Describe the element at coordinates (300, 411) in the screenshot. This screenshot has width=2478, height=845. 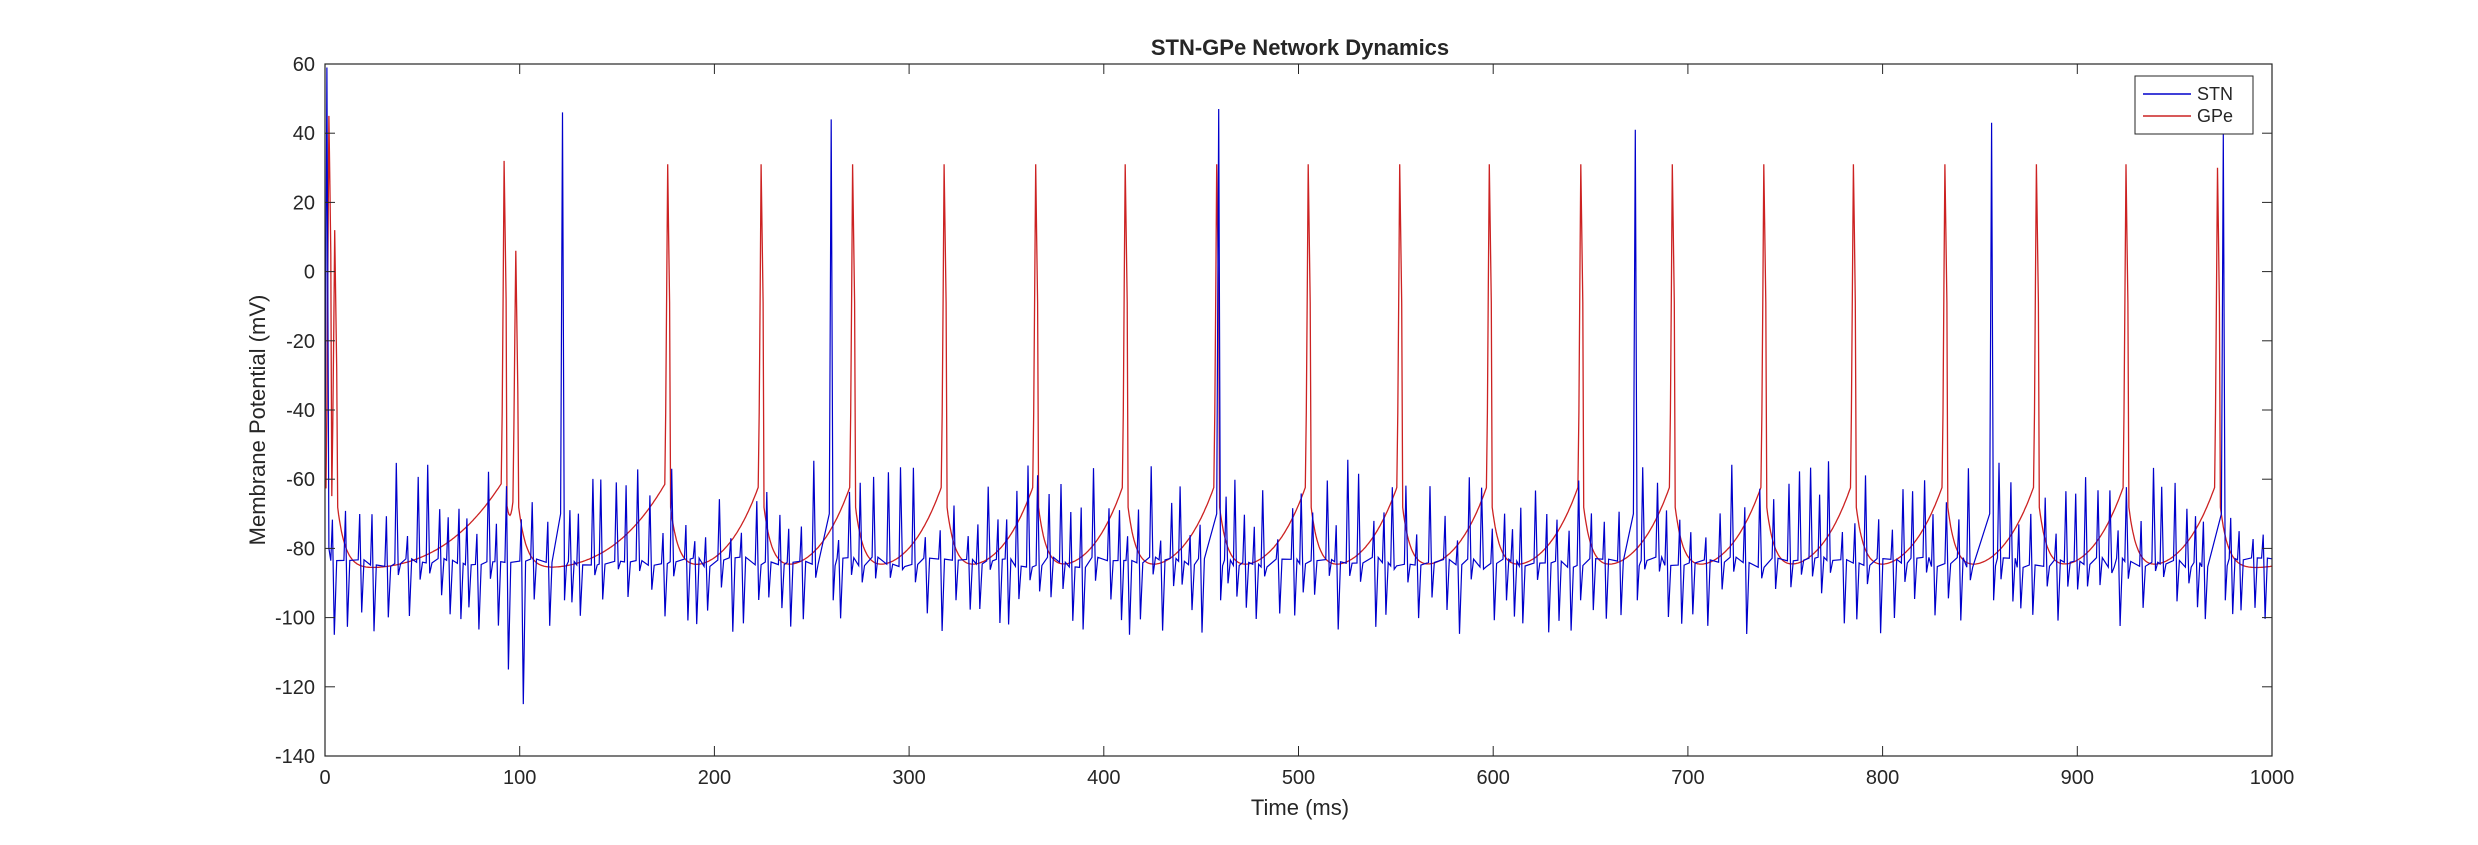
I see `y-tick-label: -40` at that location.